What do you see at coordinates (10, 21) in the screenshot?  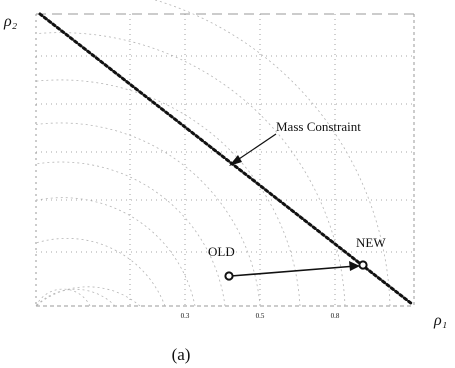 I see `y-axis-label: ρ₂` at bounding box center [10, 21].